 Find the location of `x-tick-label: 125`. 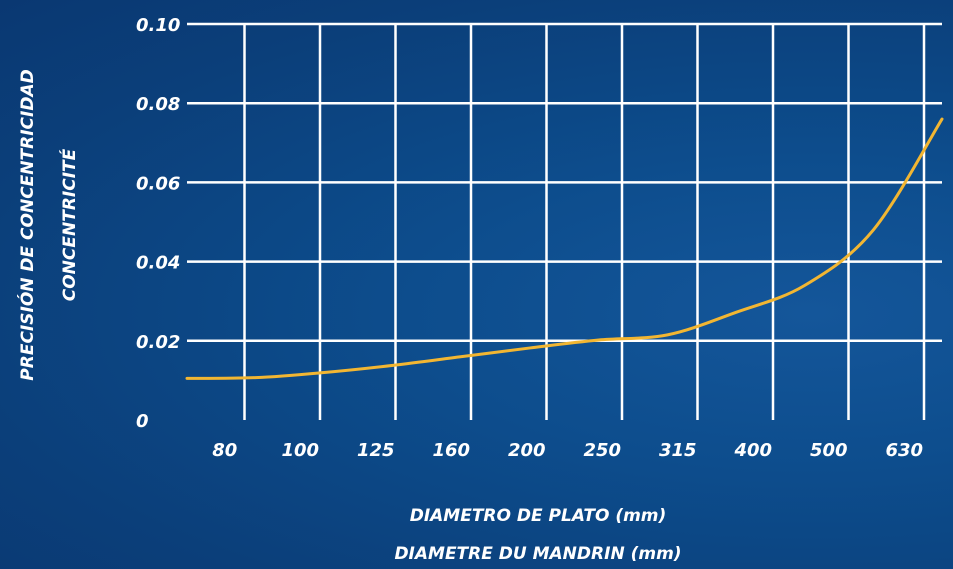

x-tick-label: 125 is located at coordinates (376, 450).